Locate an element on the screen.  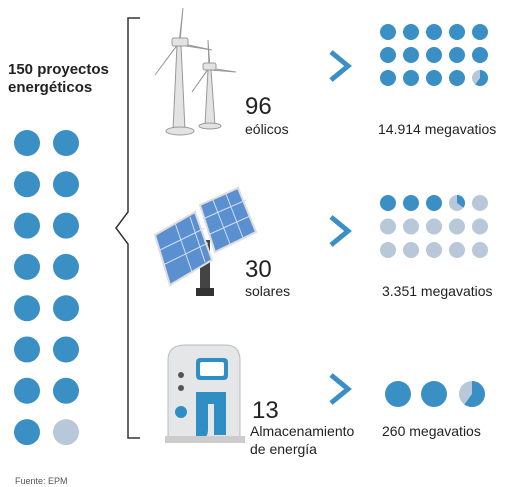
storage-icon is located at coordinates (205, 393).